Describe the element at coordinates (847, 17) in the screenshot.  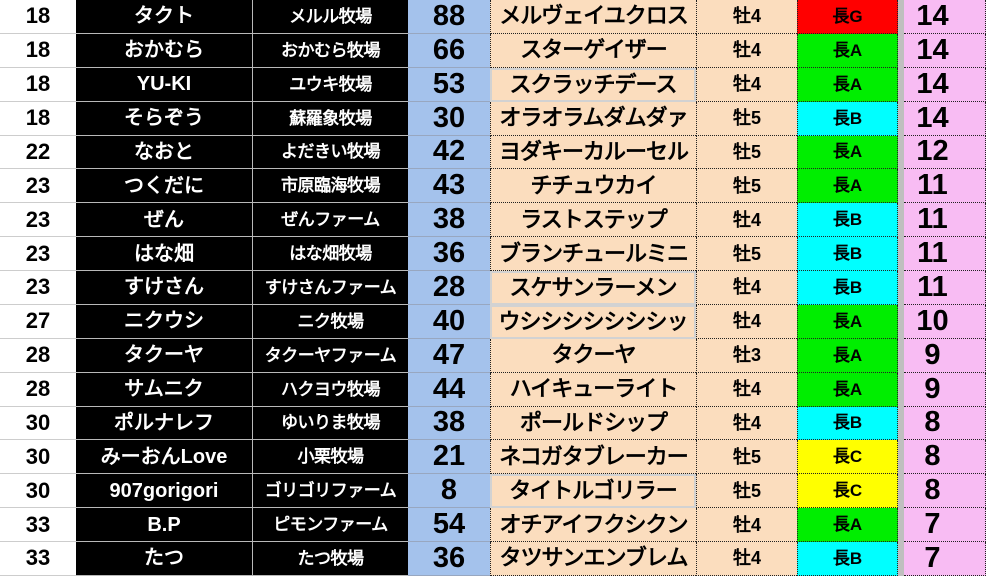
I see `cell-grade: 長G` at that location.